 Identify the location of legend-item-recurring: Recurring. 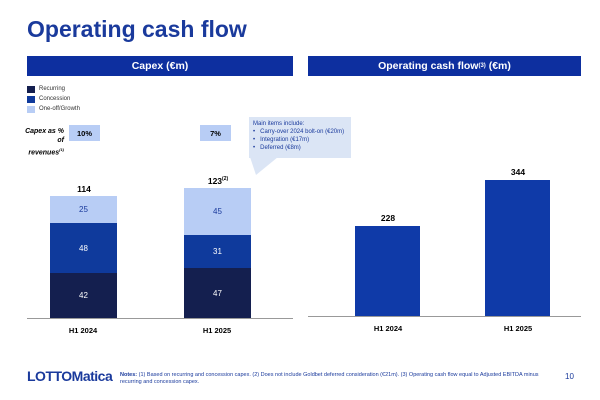
(53, 89).